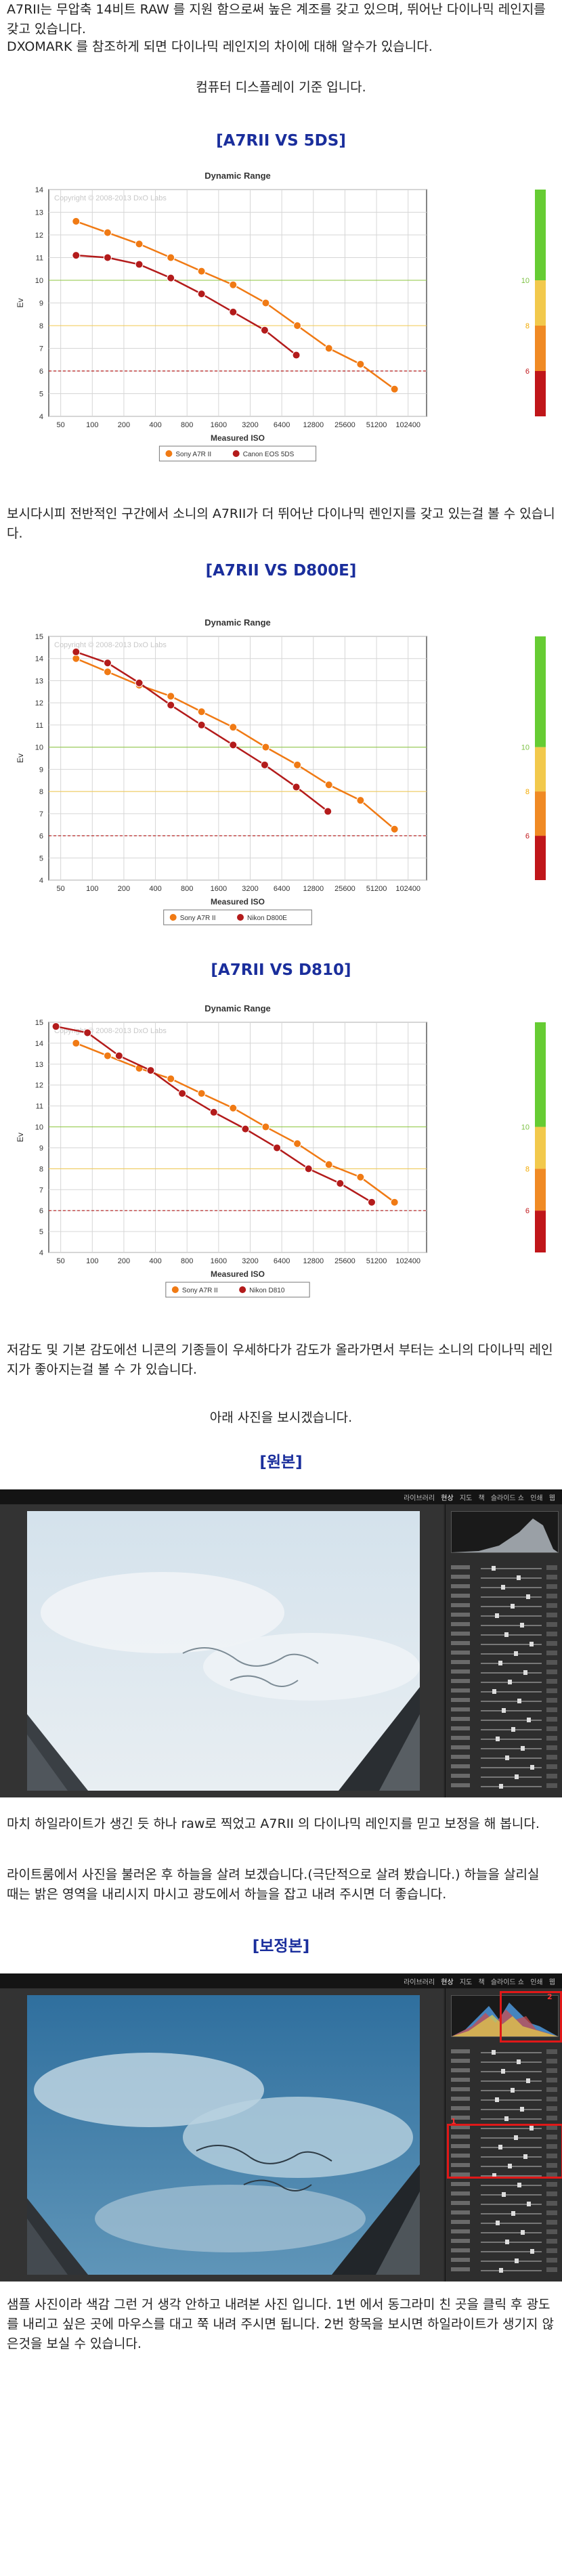  Describe the element at coordinates (223, 1651) in the screenshot. I see `sky-photo-original` at that location.